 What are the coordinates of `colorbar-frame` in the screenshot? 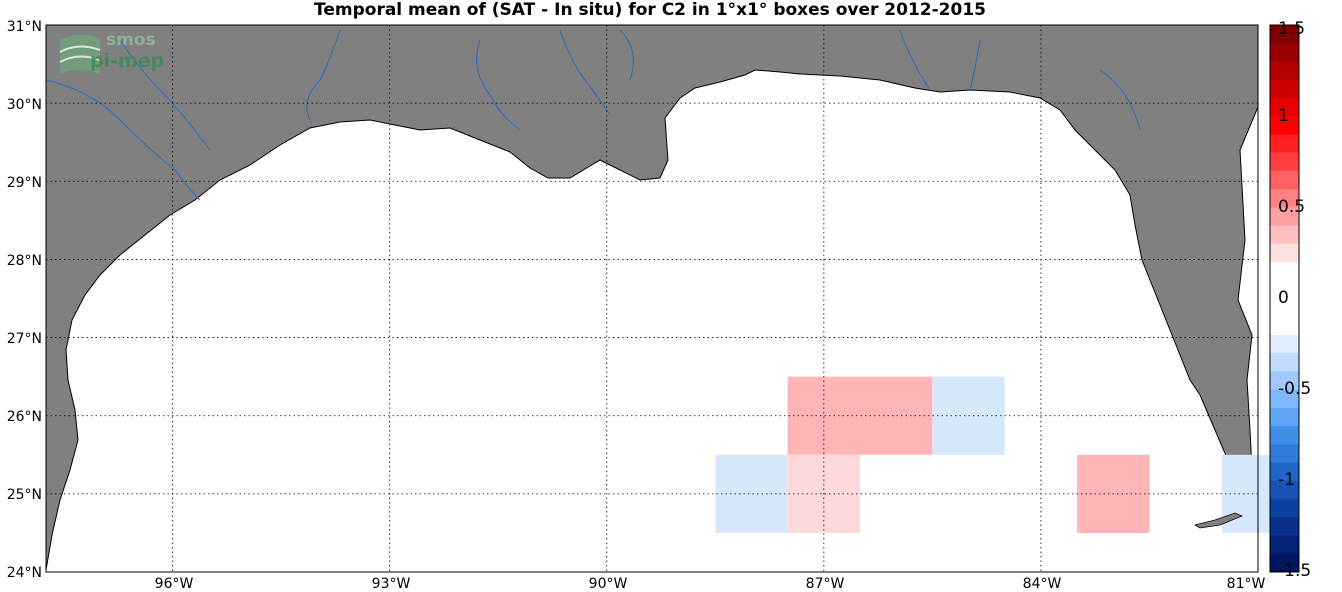 It's located at (1284, 298).